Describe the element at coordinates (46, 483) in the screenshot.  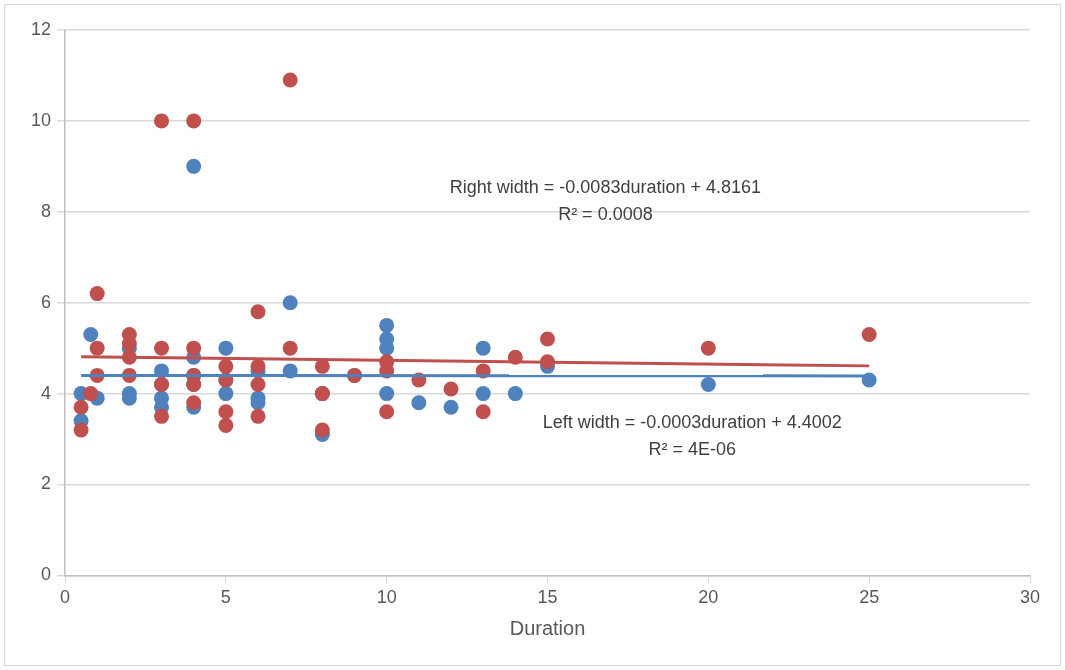
I see `y-tick-label: 2` at that location.